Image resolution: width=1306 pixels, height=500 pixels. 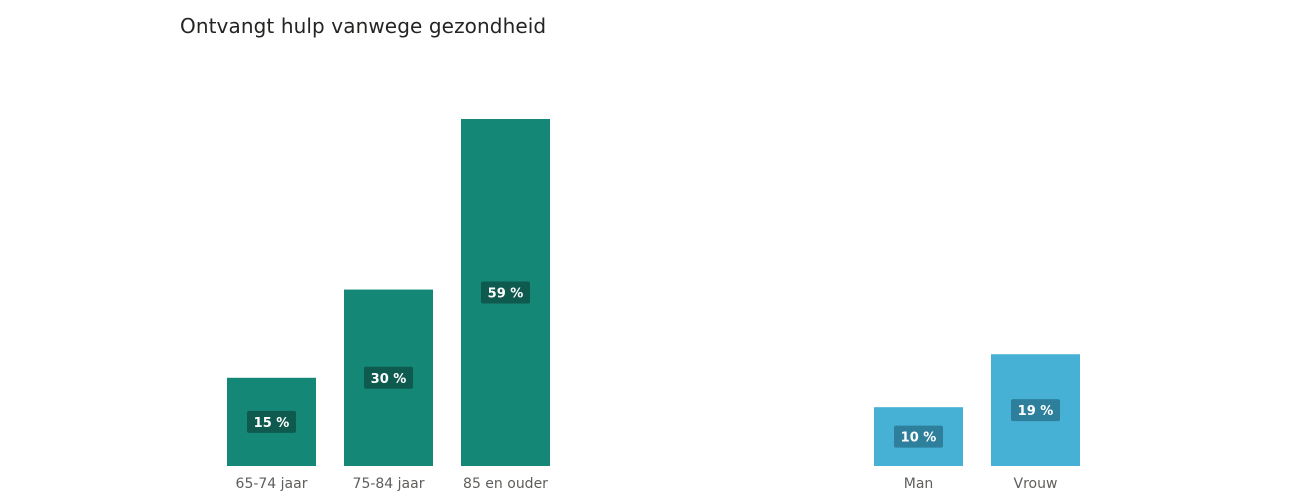 What do you see at coordinates (1036, 484) in the screenshot?
I see `category-label: Vrouw` at bounding box center [1036, 484].